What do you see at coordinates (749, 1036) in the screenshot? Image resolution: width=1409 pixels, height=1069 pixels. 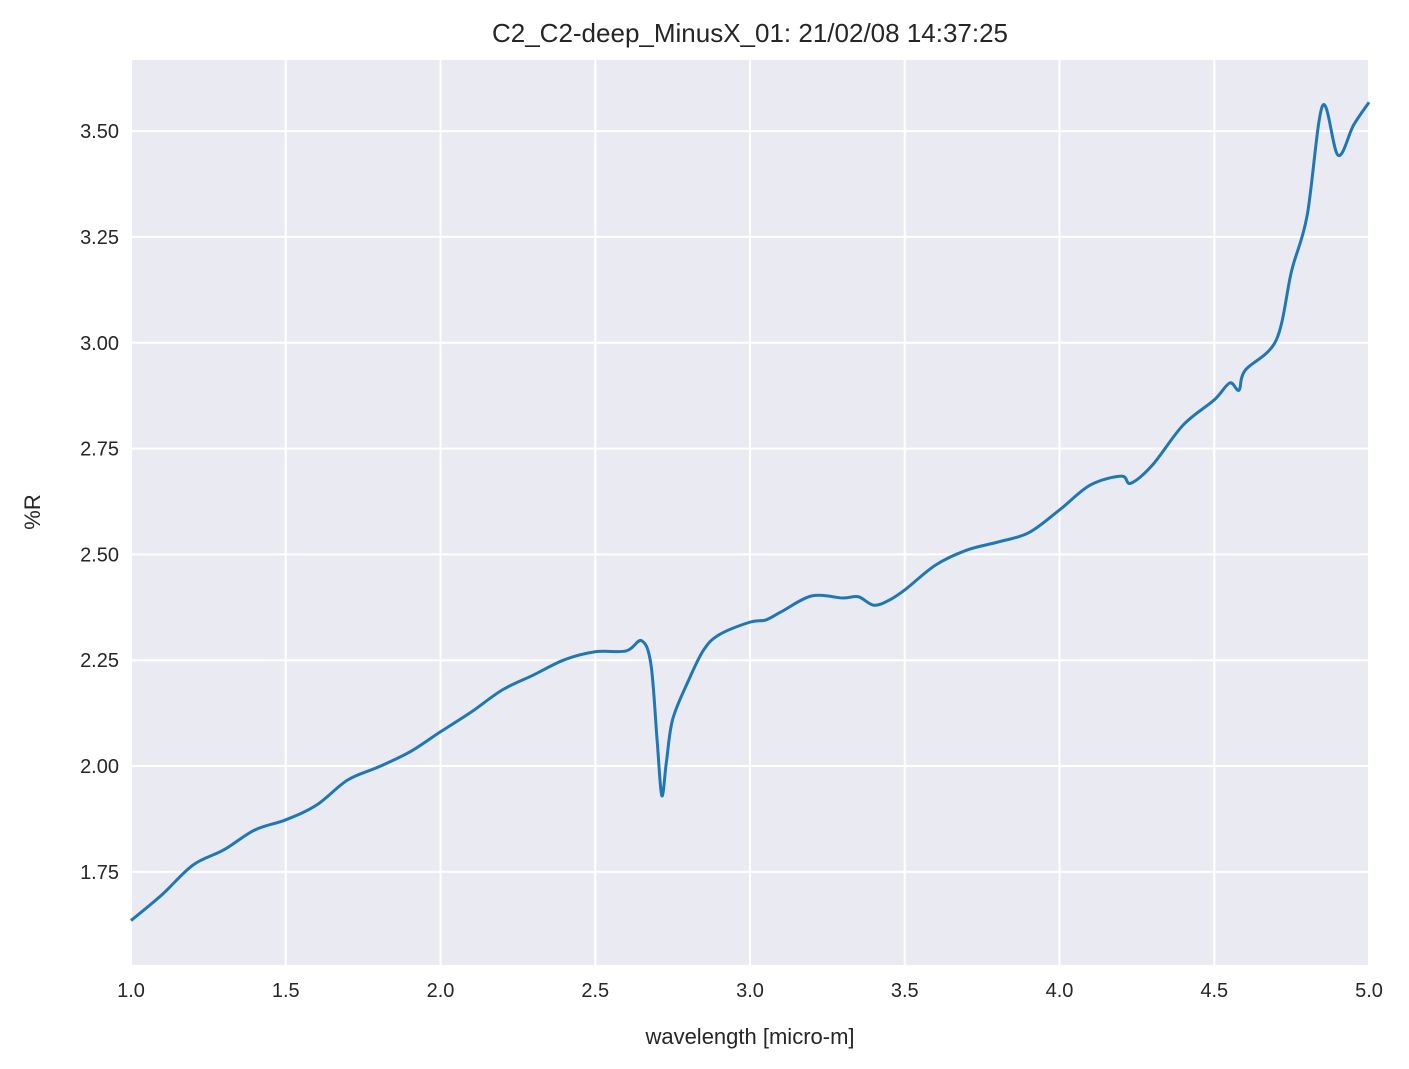 I see `x-axis-label: wavelength [micro-m]` at bounding box center [749, 1036].